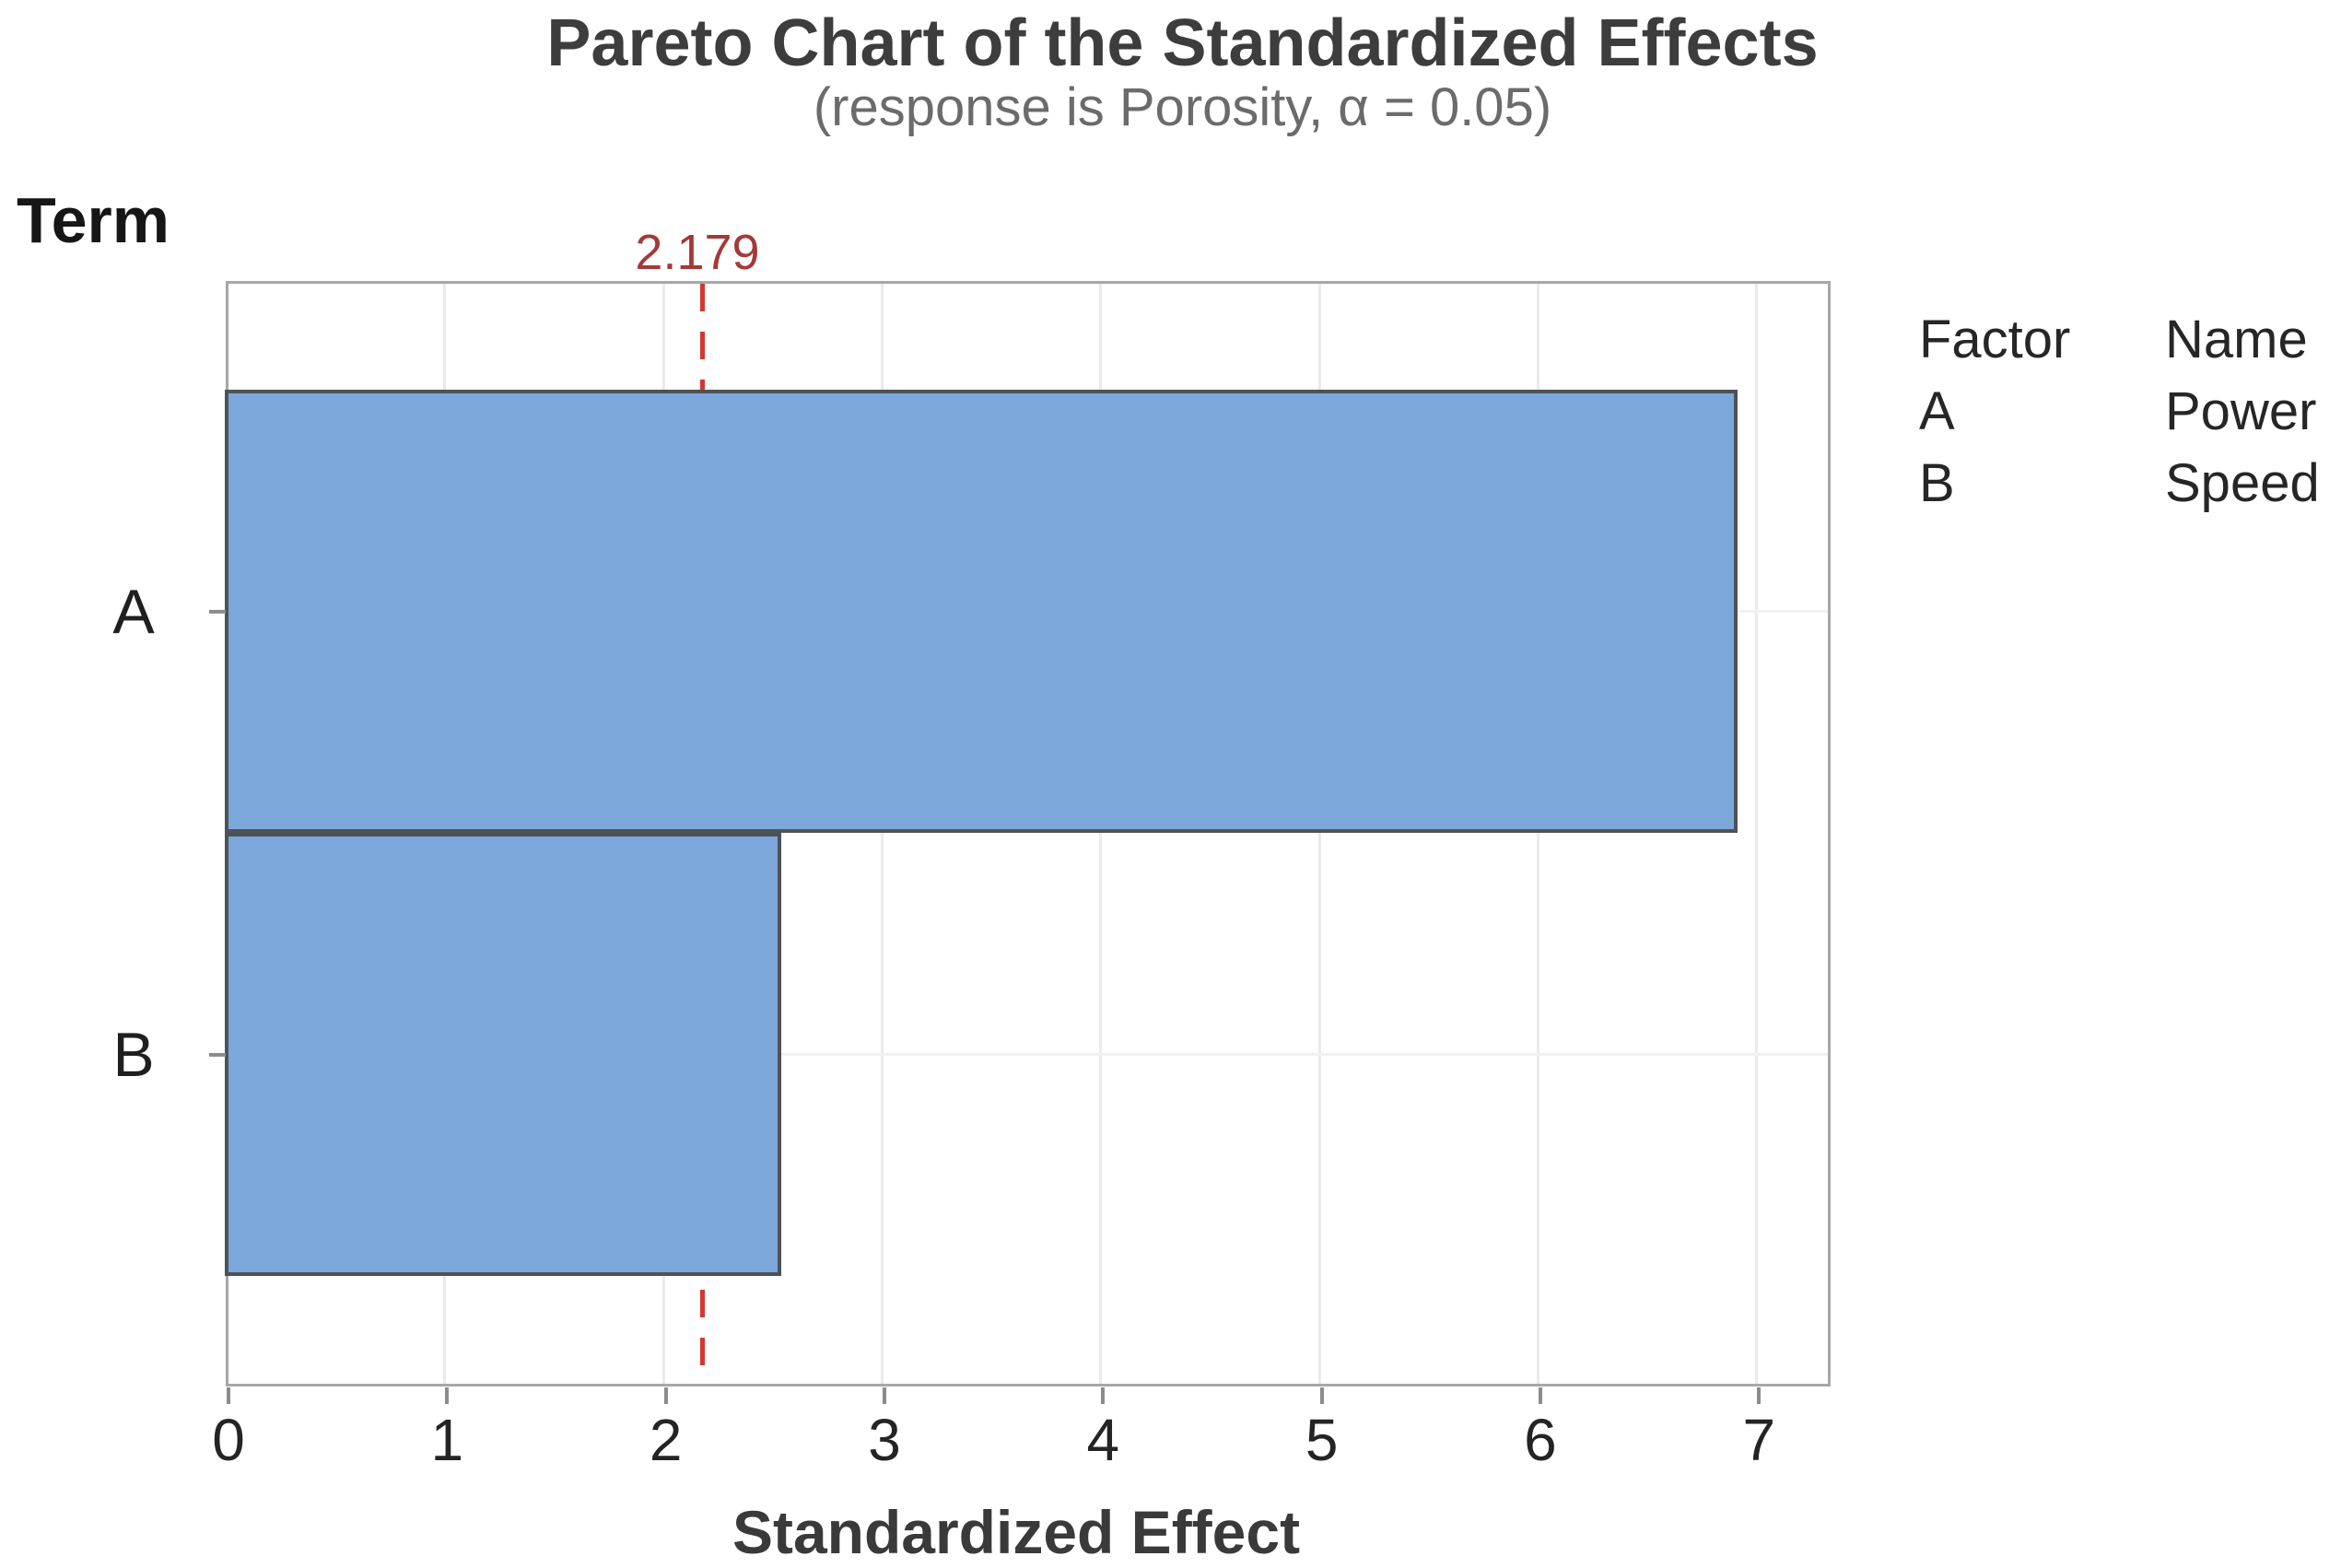  Describe the element at coordinates (697, 252) in the screenshot. I see `reference-line-label: 2.179` at that location.